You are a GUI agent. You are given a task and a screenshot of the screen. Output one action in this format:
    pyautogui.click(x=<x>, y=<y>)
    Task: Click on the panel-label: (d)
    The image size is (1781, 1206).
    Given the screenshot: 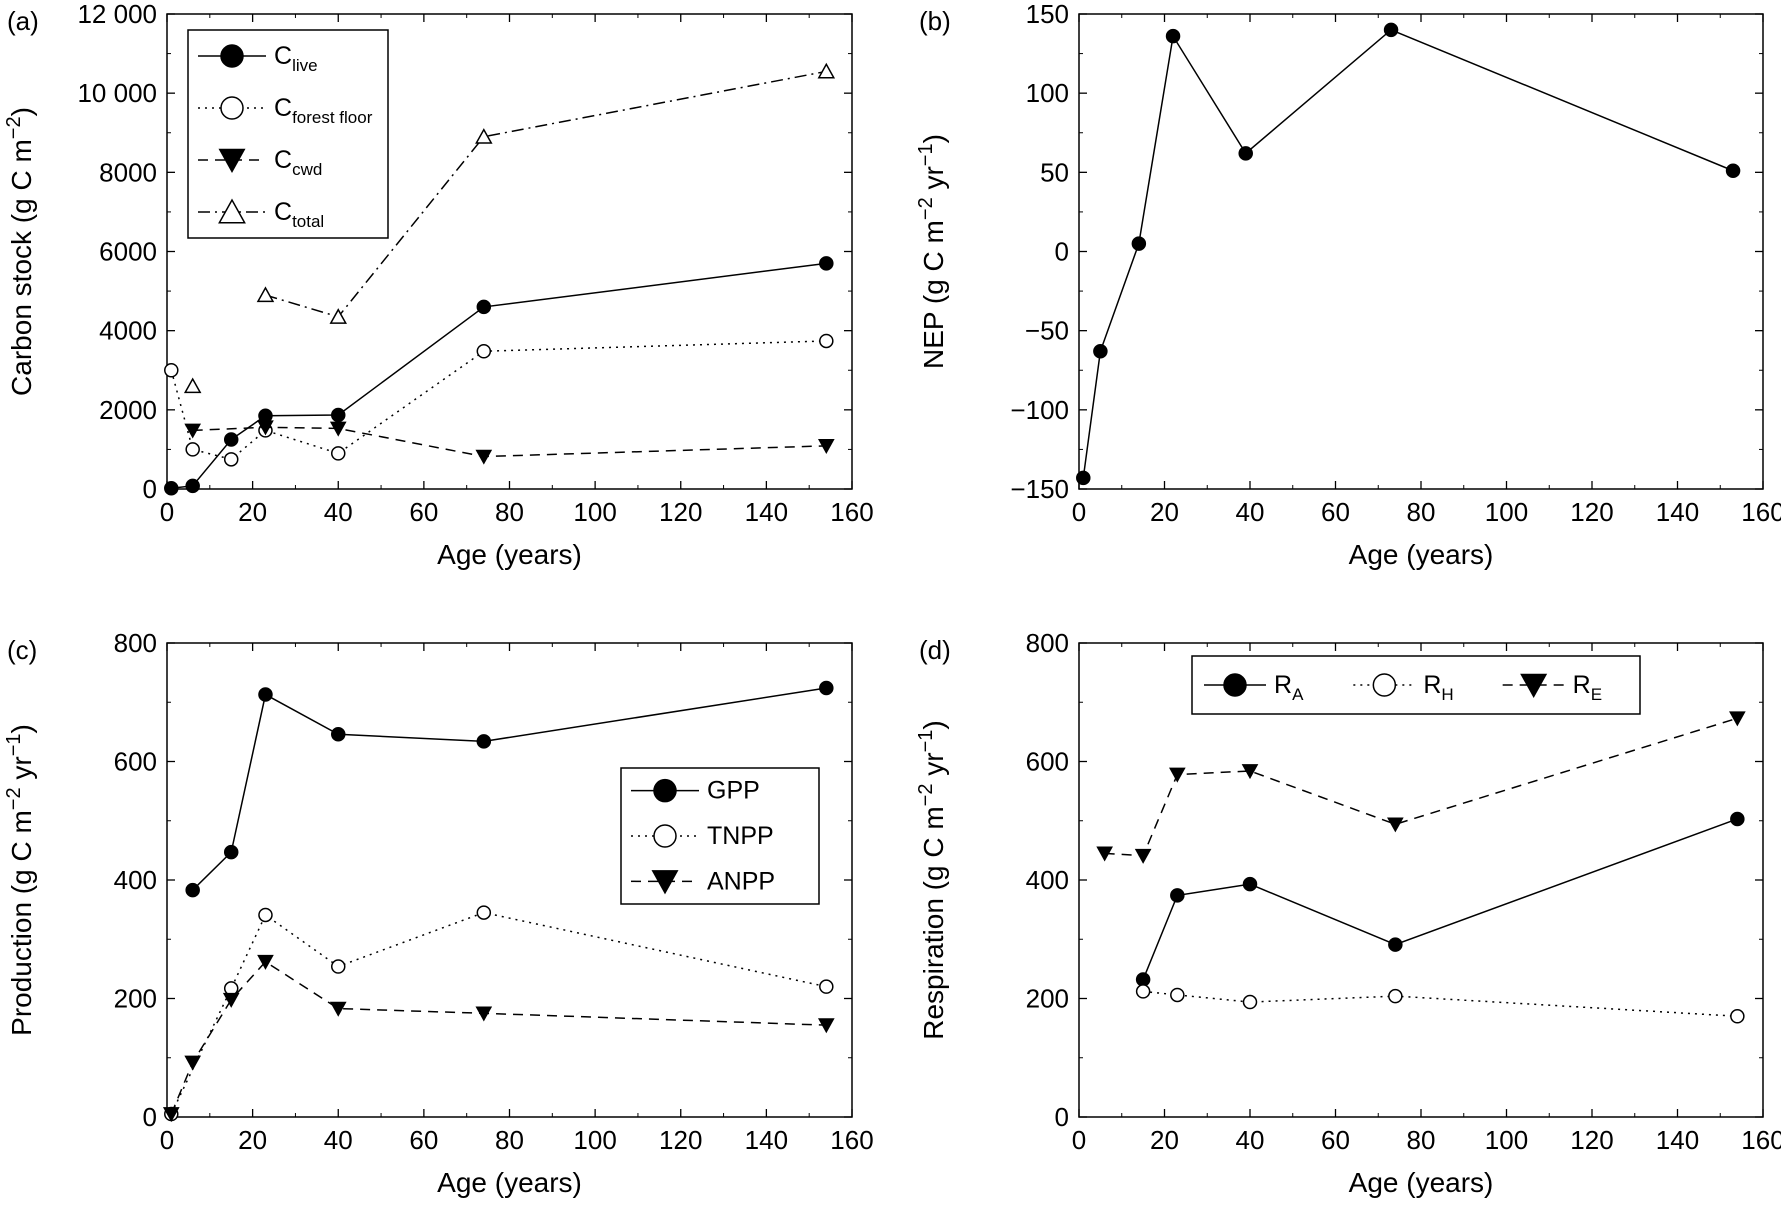 What is the action you would take?
    pyautogui.click(x=935, y=650)
    